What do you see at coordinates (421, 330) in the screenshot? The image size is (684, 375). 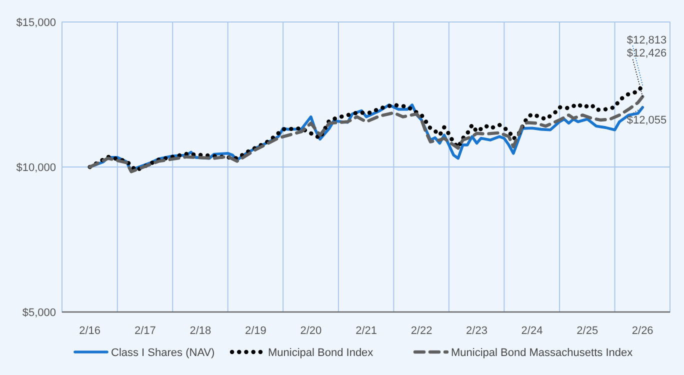 I see `x-tick-label: 2/22` at bounding box center [421, 330].